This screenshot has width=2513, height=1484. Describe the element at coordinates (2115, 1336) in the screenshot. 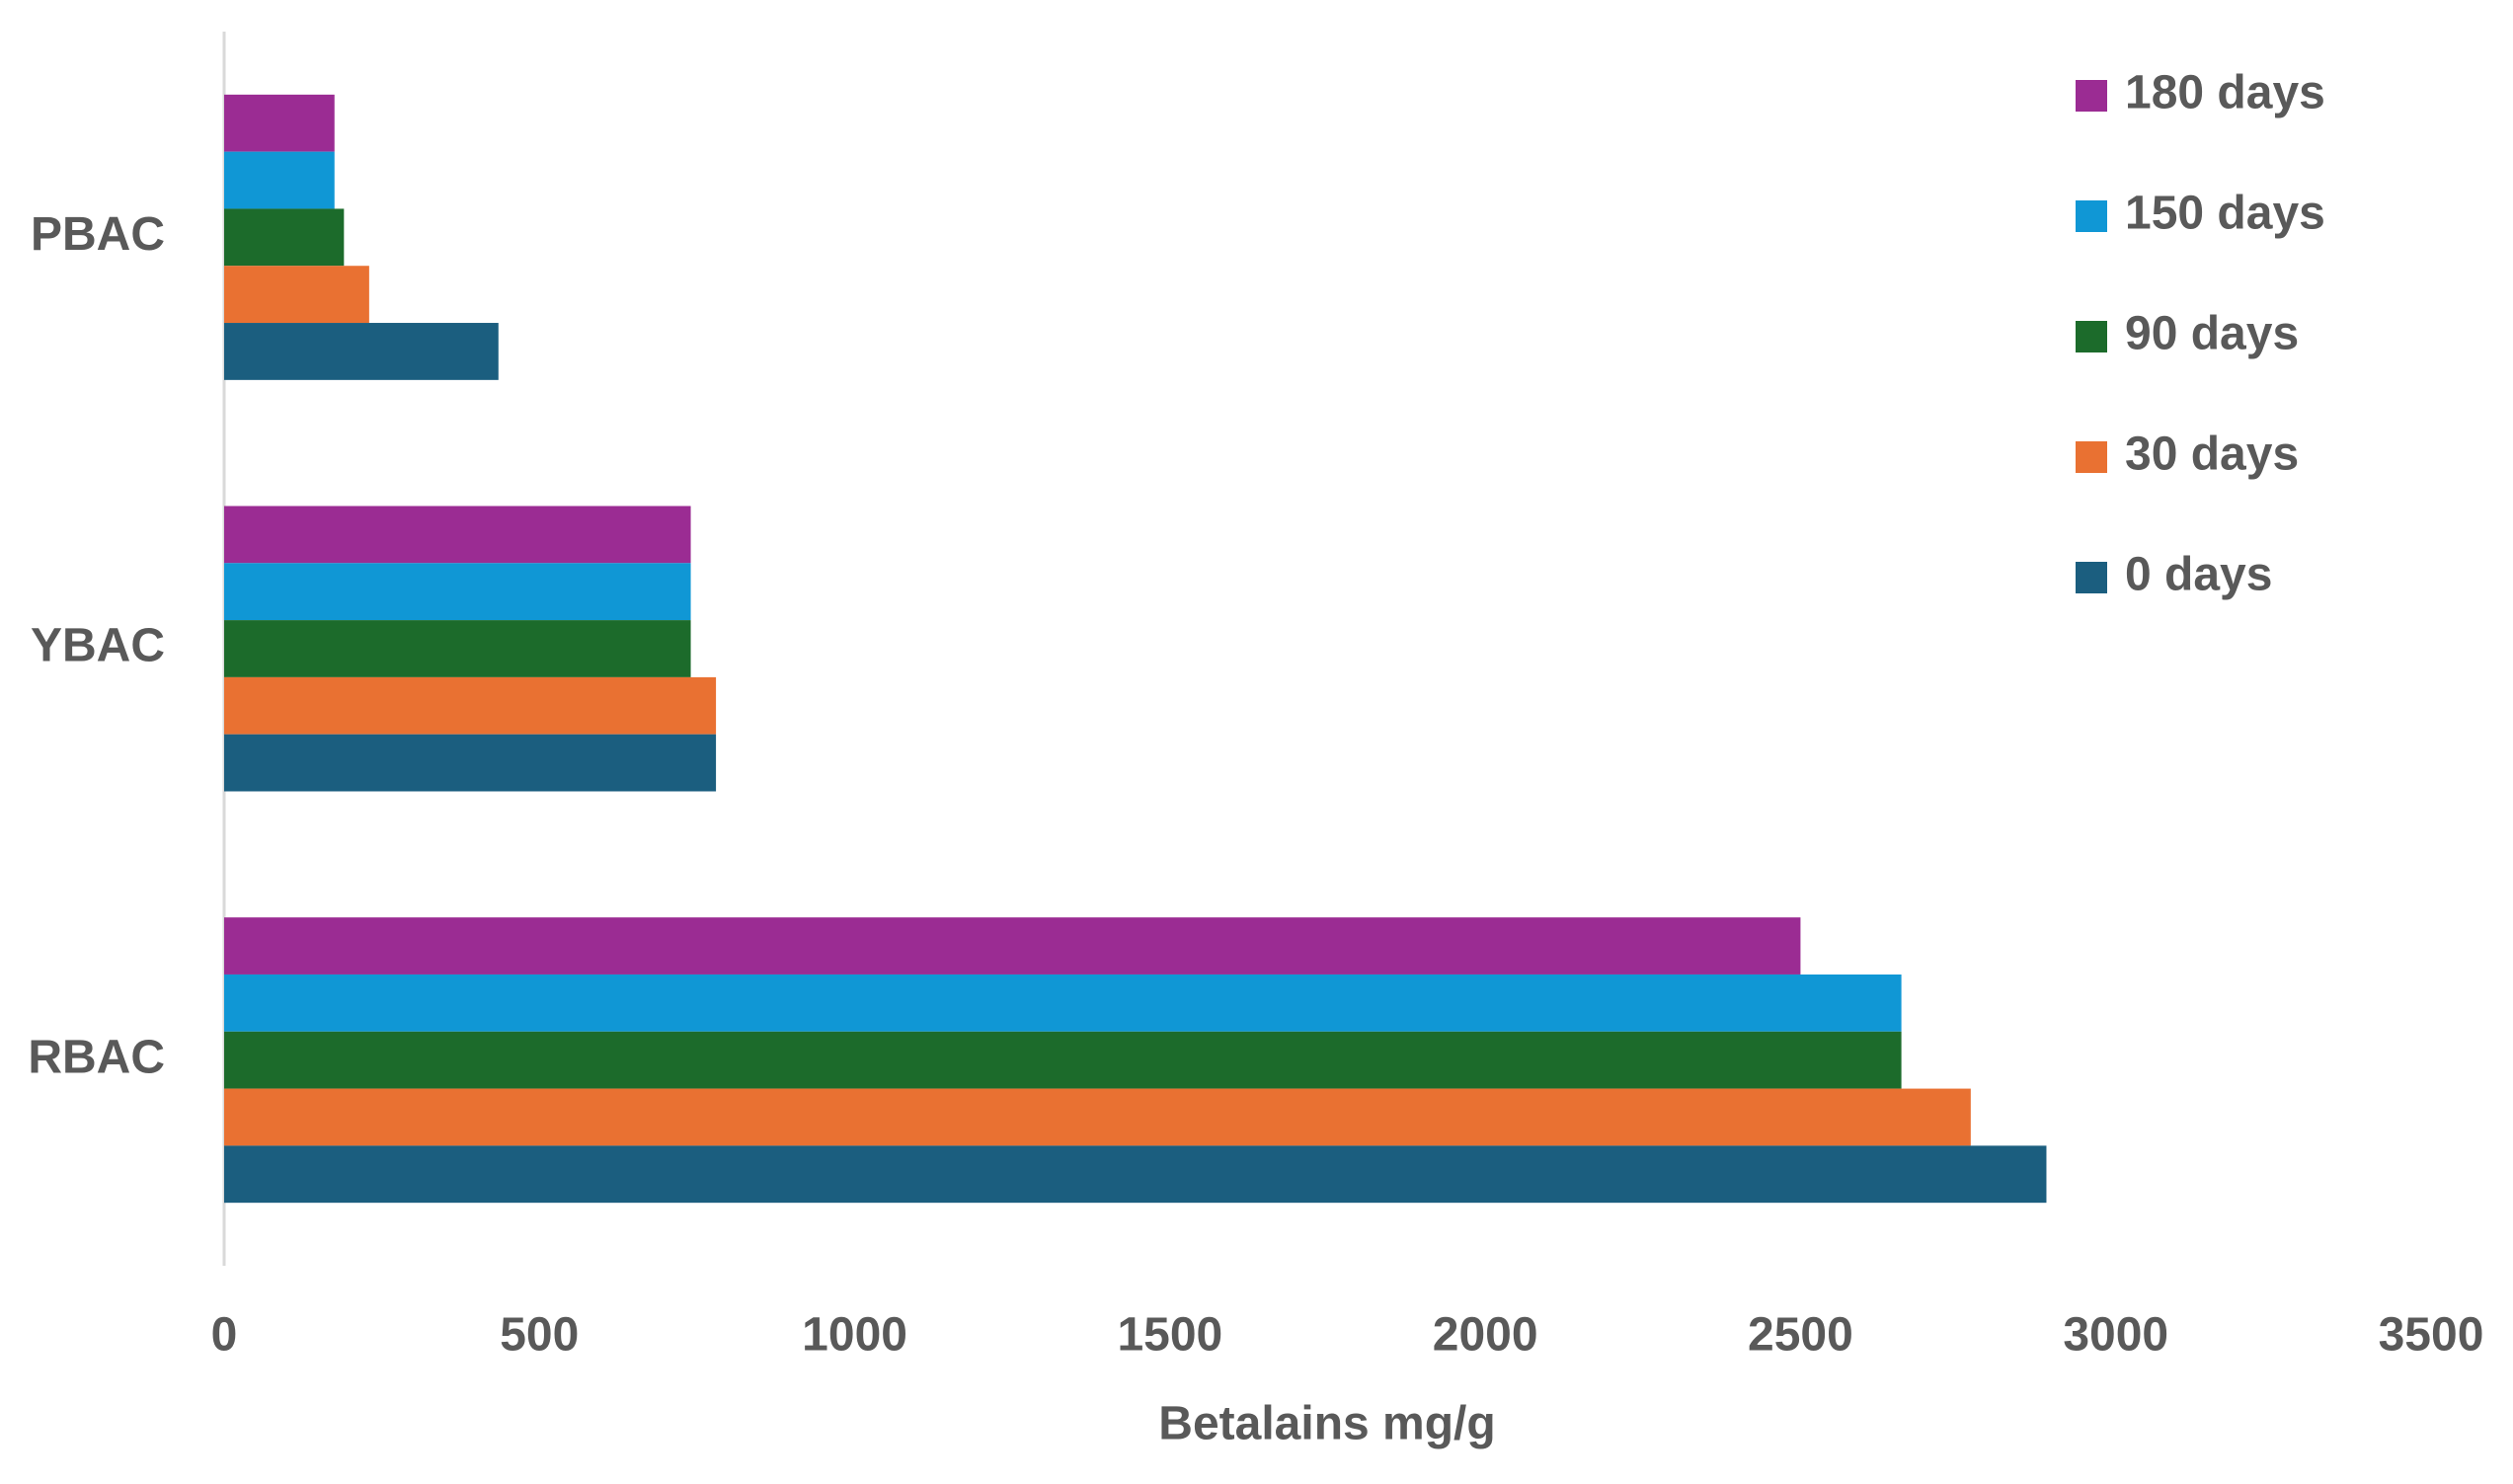

I see `x-tick-label: 3000` at that location.